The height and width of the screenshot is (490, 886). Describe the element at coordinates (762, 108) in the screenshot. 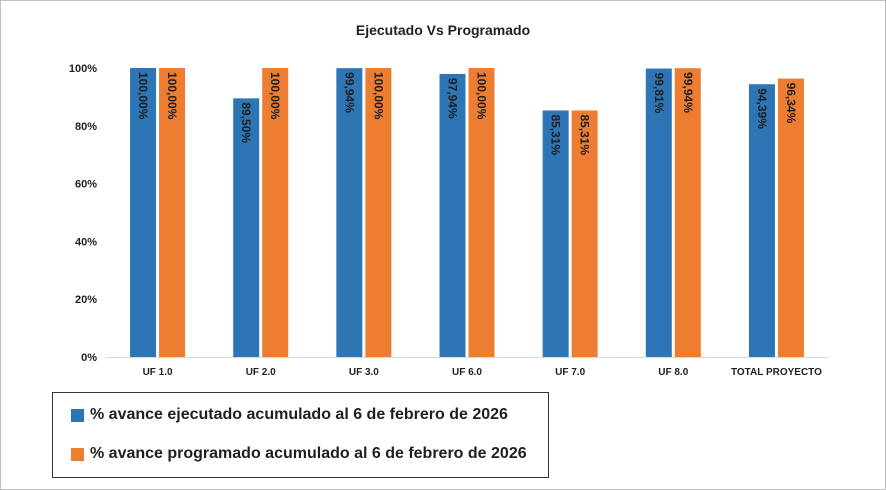

I see `data-label: 94,39%` at that location.